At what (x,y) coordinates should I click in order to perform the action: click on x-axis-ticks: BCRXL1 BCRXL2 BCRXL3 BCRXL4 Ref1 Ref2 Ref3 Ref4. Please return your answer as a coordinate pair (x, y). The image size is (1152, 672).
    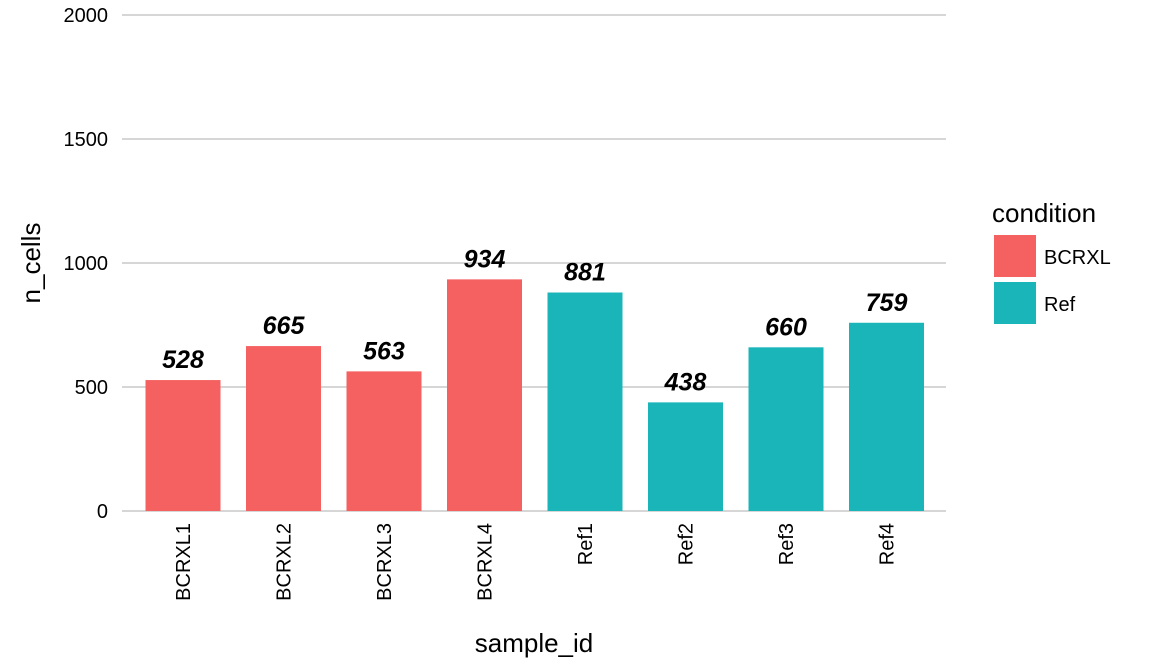
    Looking at the image, I should click on (536, 562).